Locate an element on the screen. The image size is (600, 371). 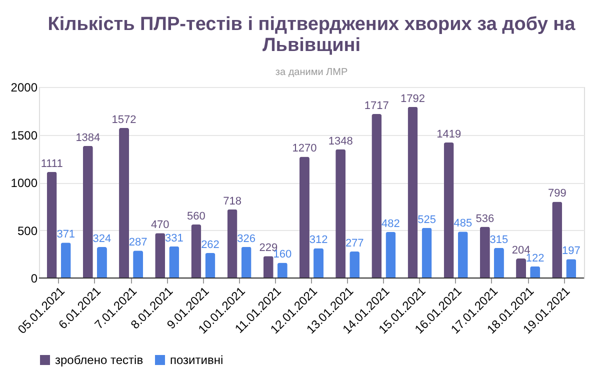
legend-label: зроблено тестів is located at coordinates (99, 360).